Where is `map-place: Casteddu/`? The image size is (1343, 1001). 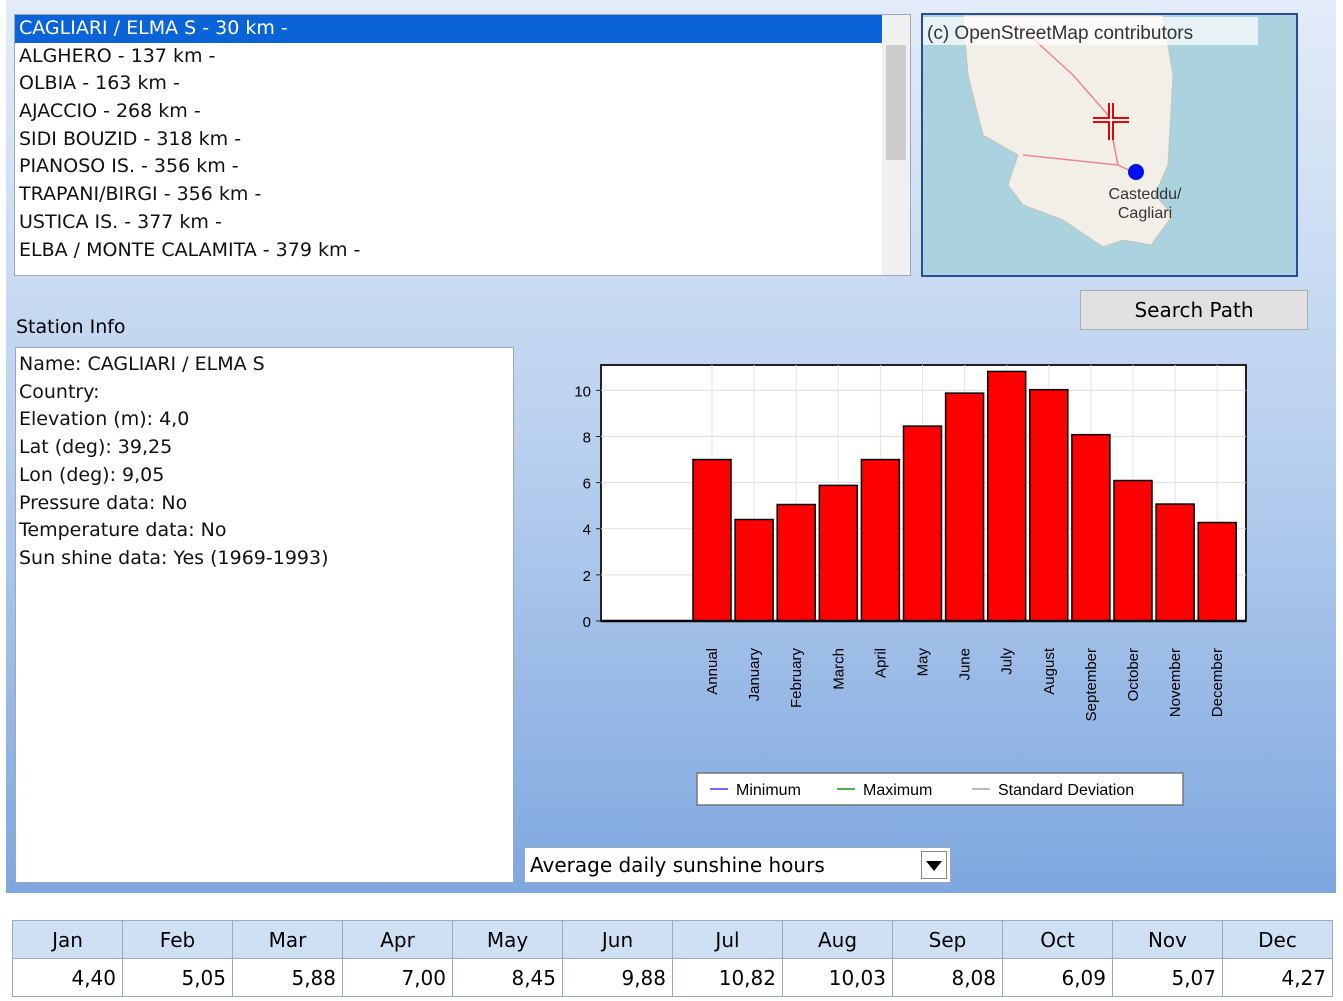 map-place: Casteddu/ is located at coordinates (1145, 194).